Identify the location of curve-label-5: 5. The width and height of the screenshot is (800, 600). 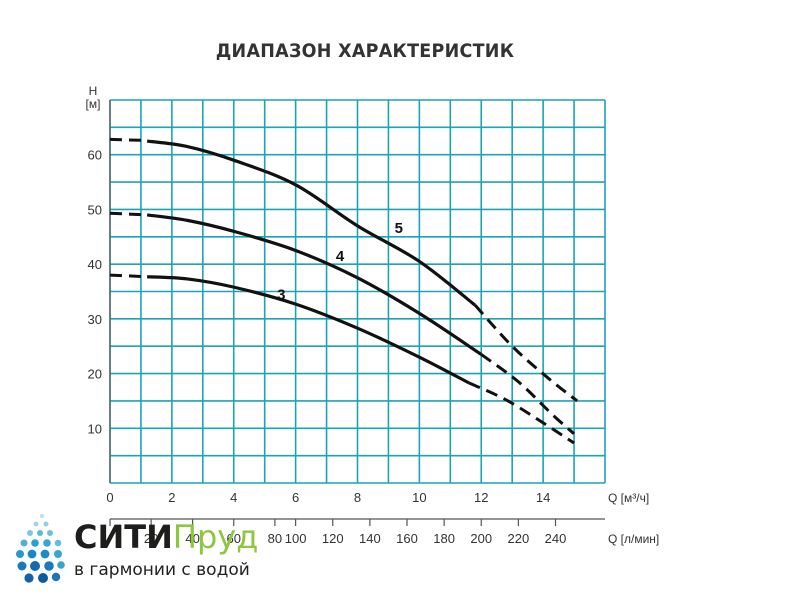
(399, 228).